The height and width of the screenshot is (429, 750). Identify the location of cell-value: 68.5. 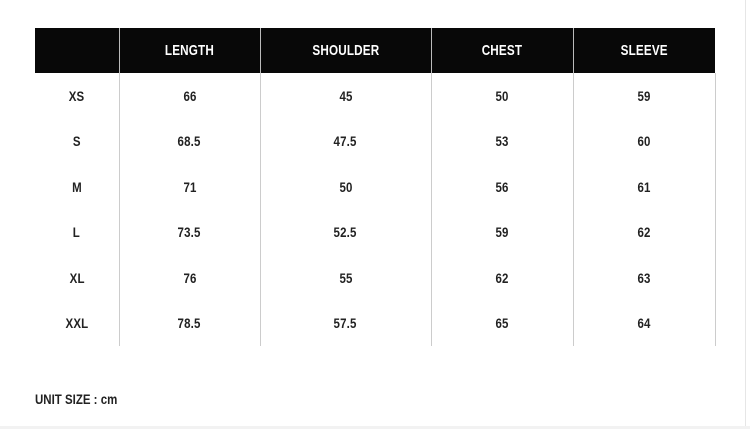
(189, 141).